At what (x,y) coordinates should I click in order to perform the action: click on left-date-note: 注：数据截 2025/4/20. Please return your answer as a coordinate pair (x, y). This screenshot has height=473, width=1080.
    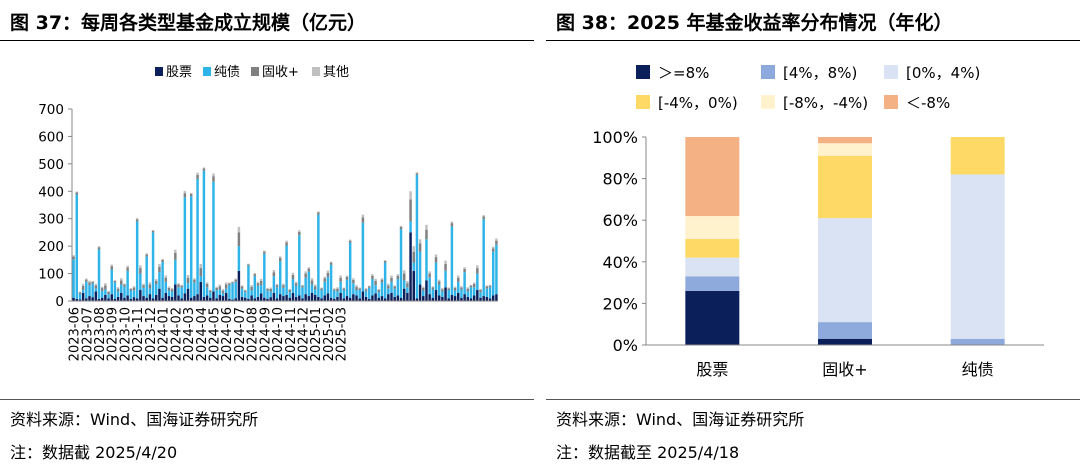
    Looking at the image, I should click on (94, 452).